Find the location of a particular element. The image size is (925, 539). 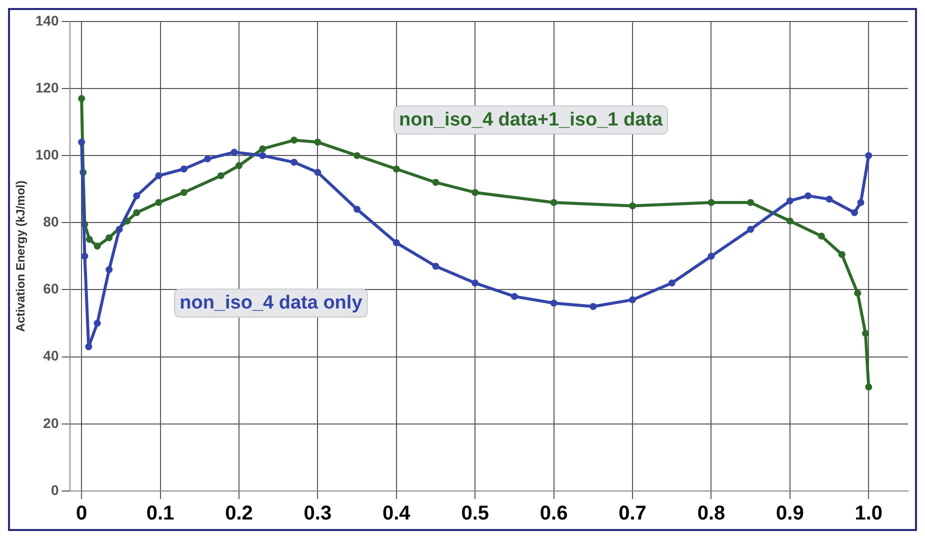

y-tick-label: 40 is located at coordinates (51, 356).